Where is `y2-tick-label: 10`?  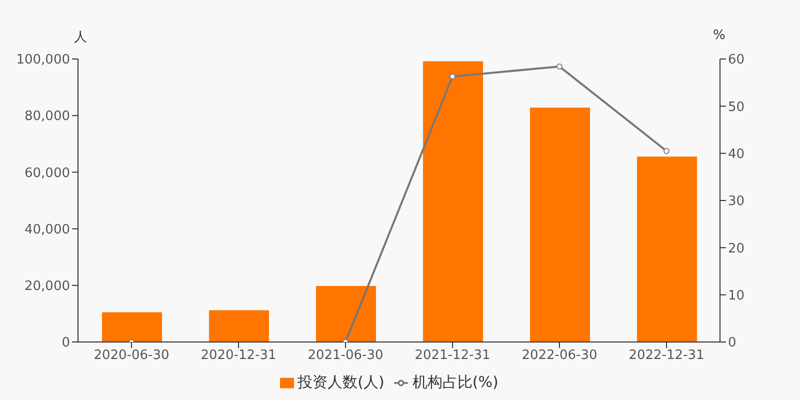 y2-tick-label: 10 is located at coordinates (736, 296).